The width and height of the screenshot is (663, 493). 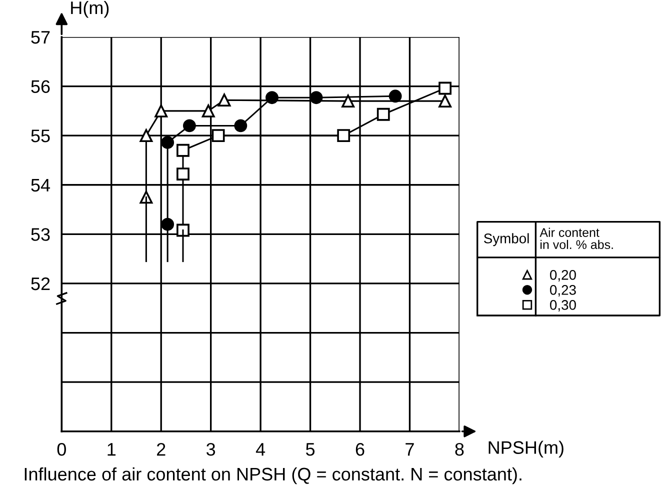 What do you see at coordinates (40, 283) in the screenshot?
I see `y-tick-label: 52` at bounding box center [40, 283].